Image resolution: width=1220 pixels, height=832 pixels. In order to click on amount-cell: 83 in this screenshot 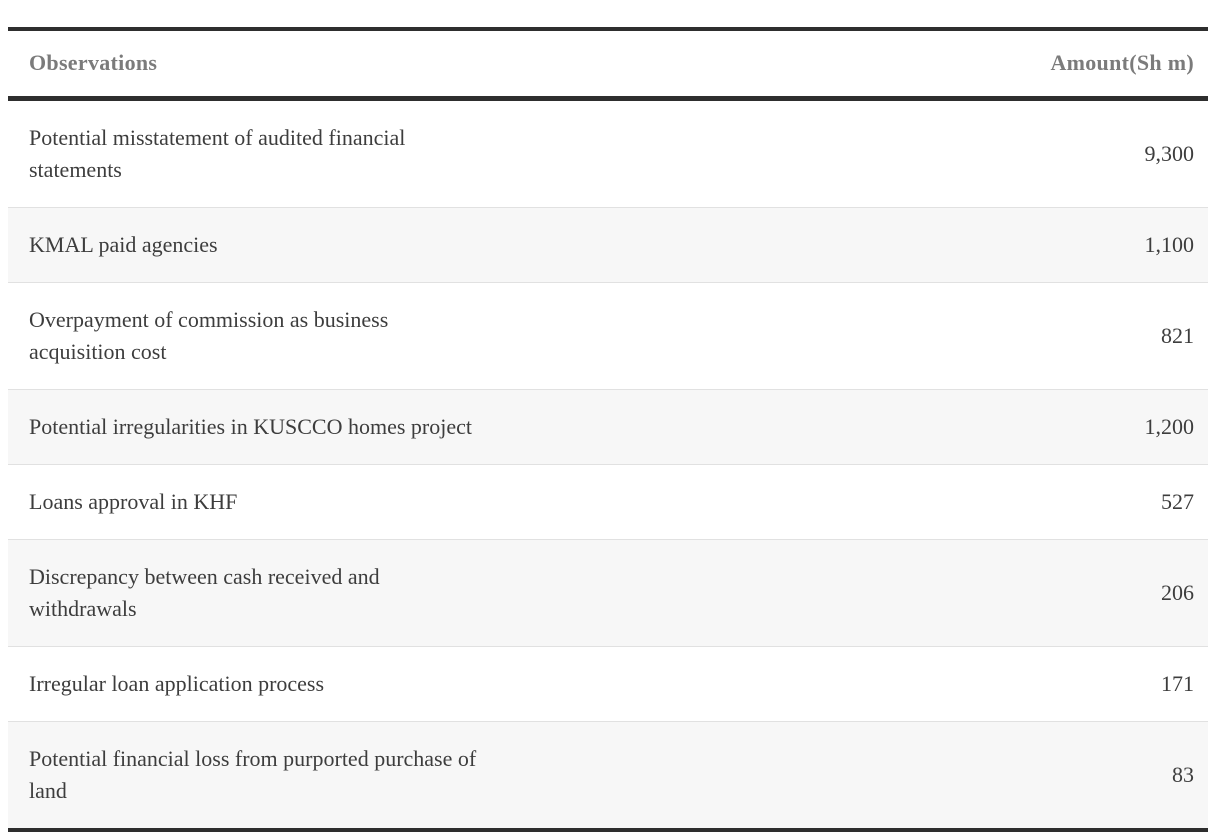, I will do `click(1183, 774)`.